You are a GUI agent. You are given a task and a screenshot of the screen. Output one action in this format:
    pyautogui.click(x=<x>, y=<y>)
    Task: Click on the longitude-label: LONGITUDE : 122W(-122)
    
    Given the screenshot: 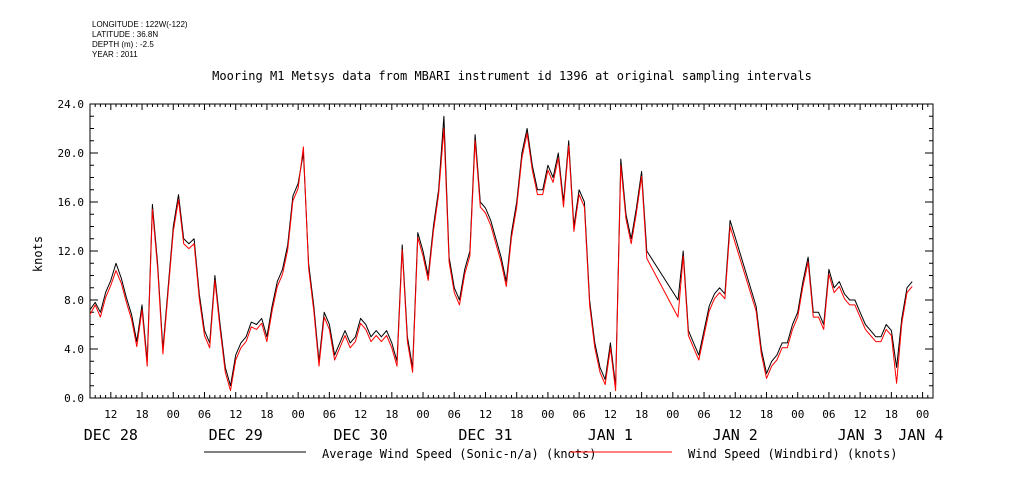 What is the action you would take?
    pyautogui.click(x=140, y=24)
    